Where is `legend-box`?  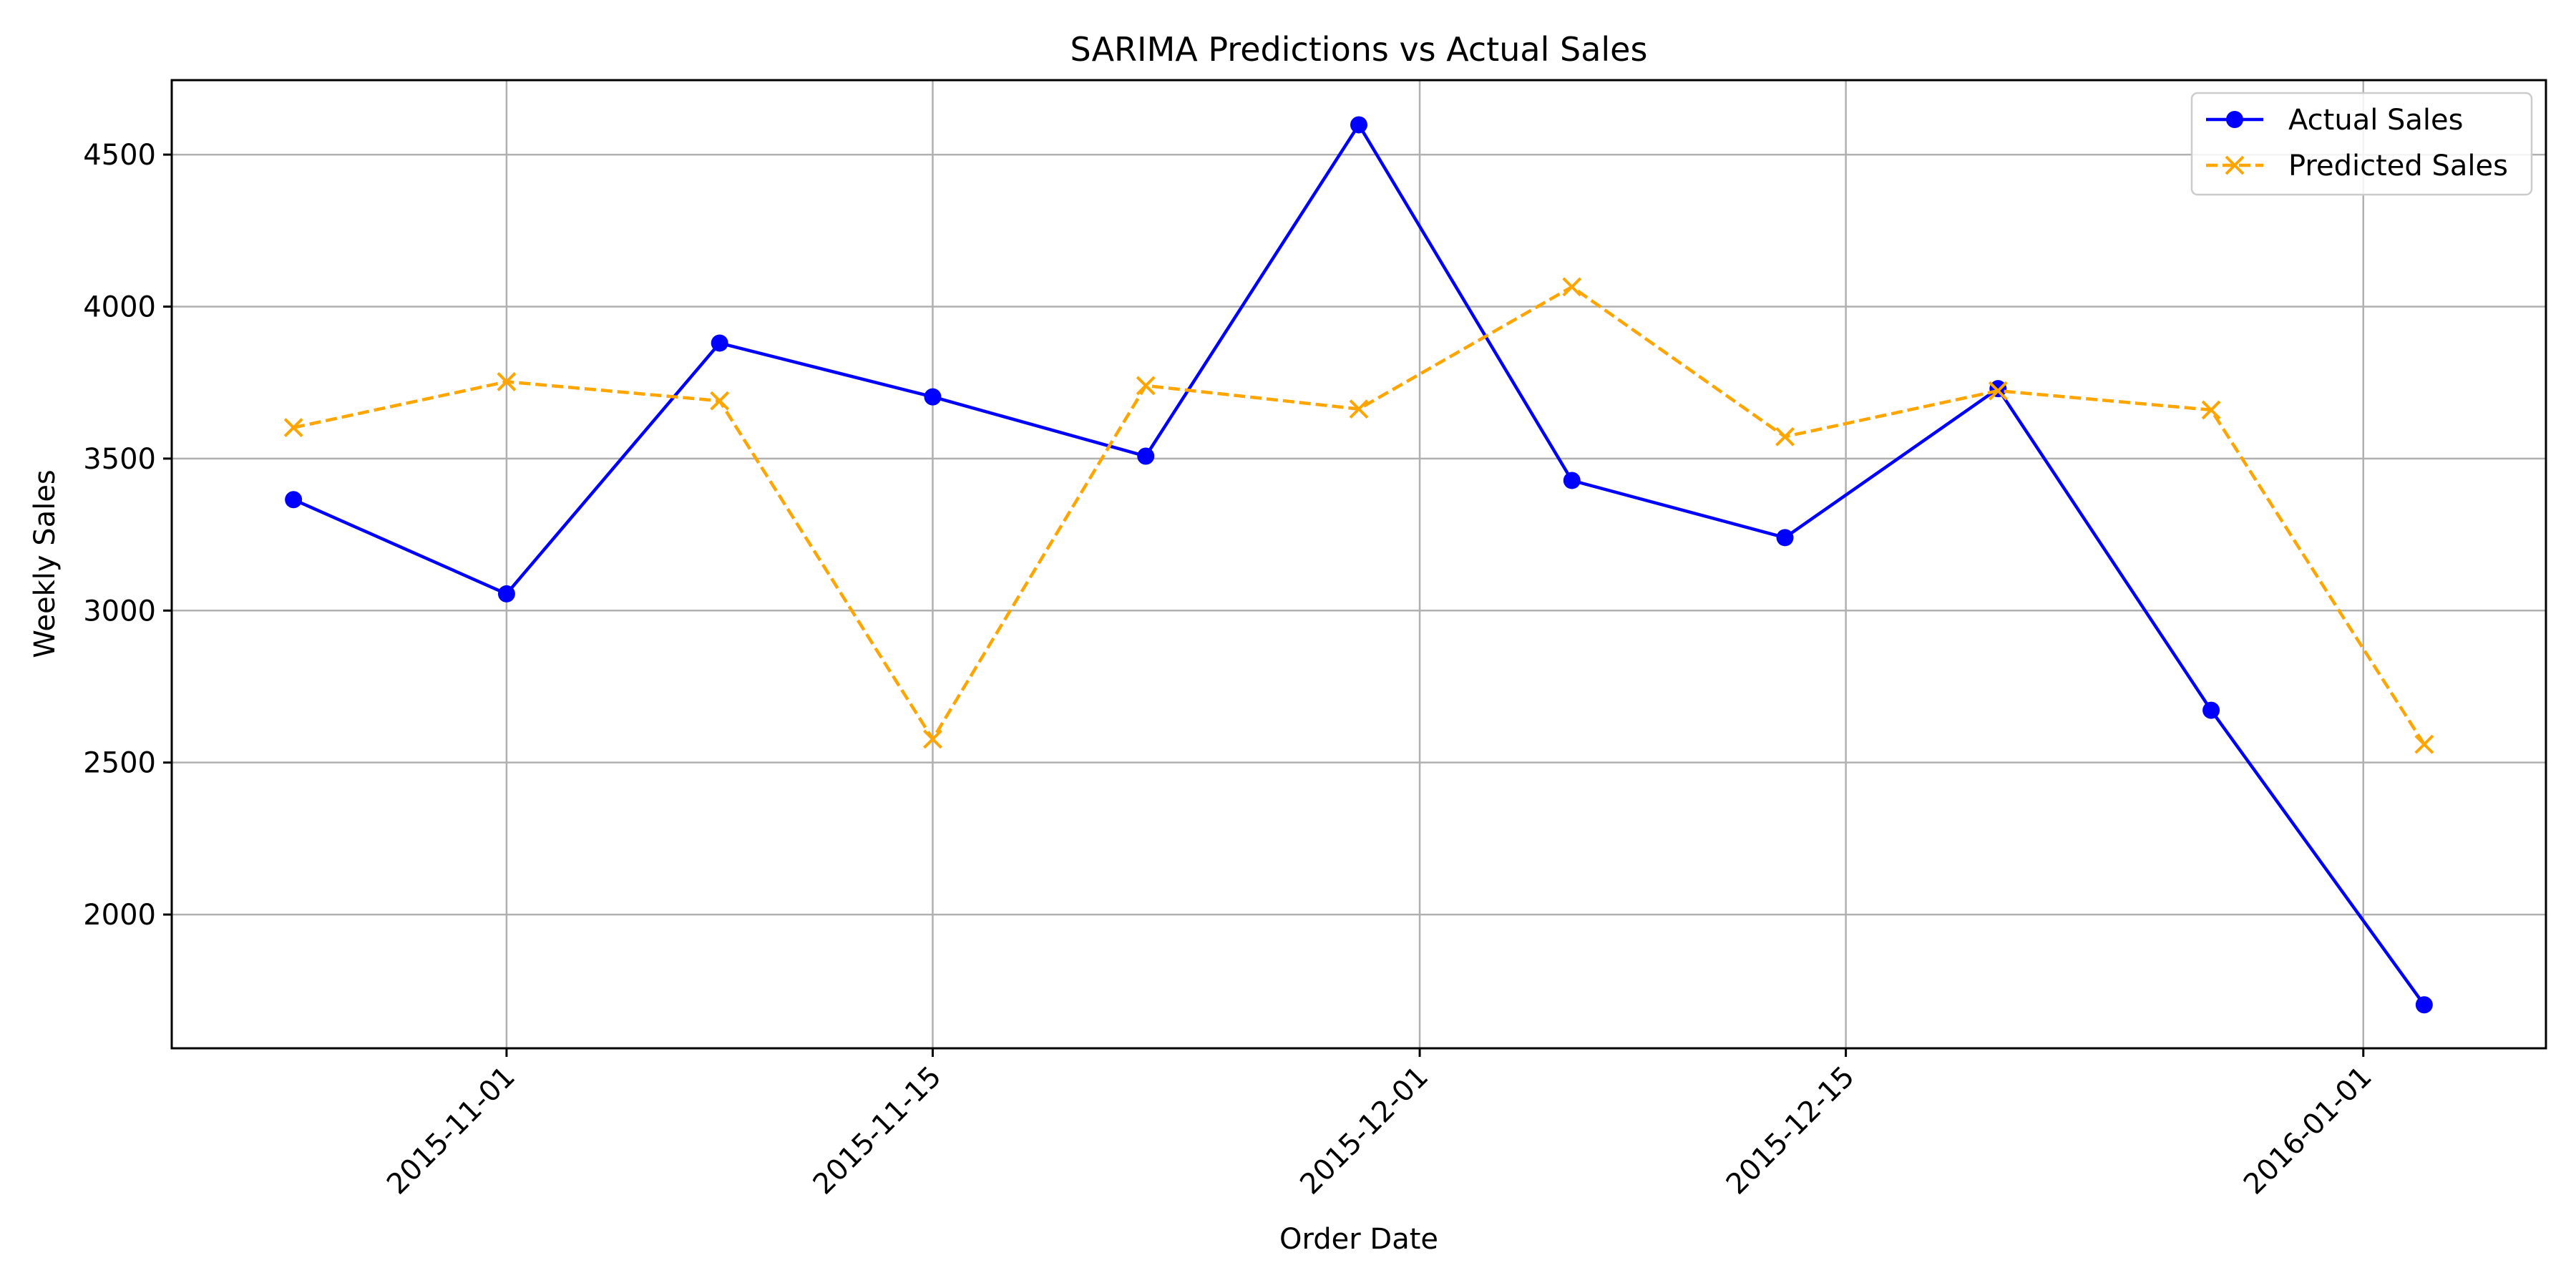 legend-box is located at coordinates (2361, 144).